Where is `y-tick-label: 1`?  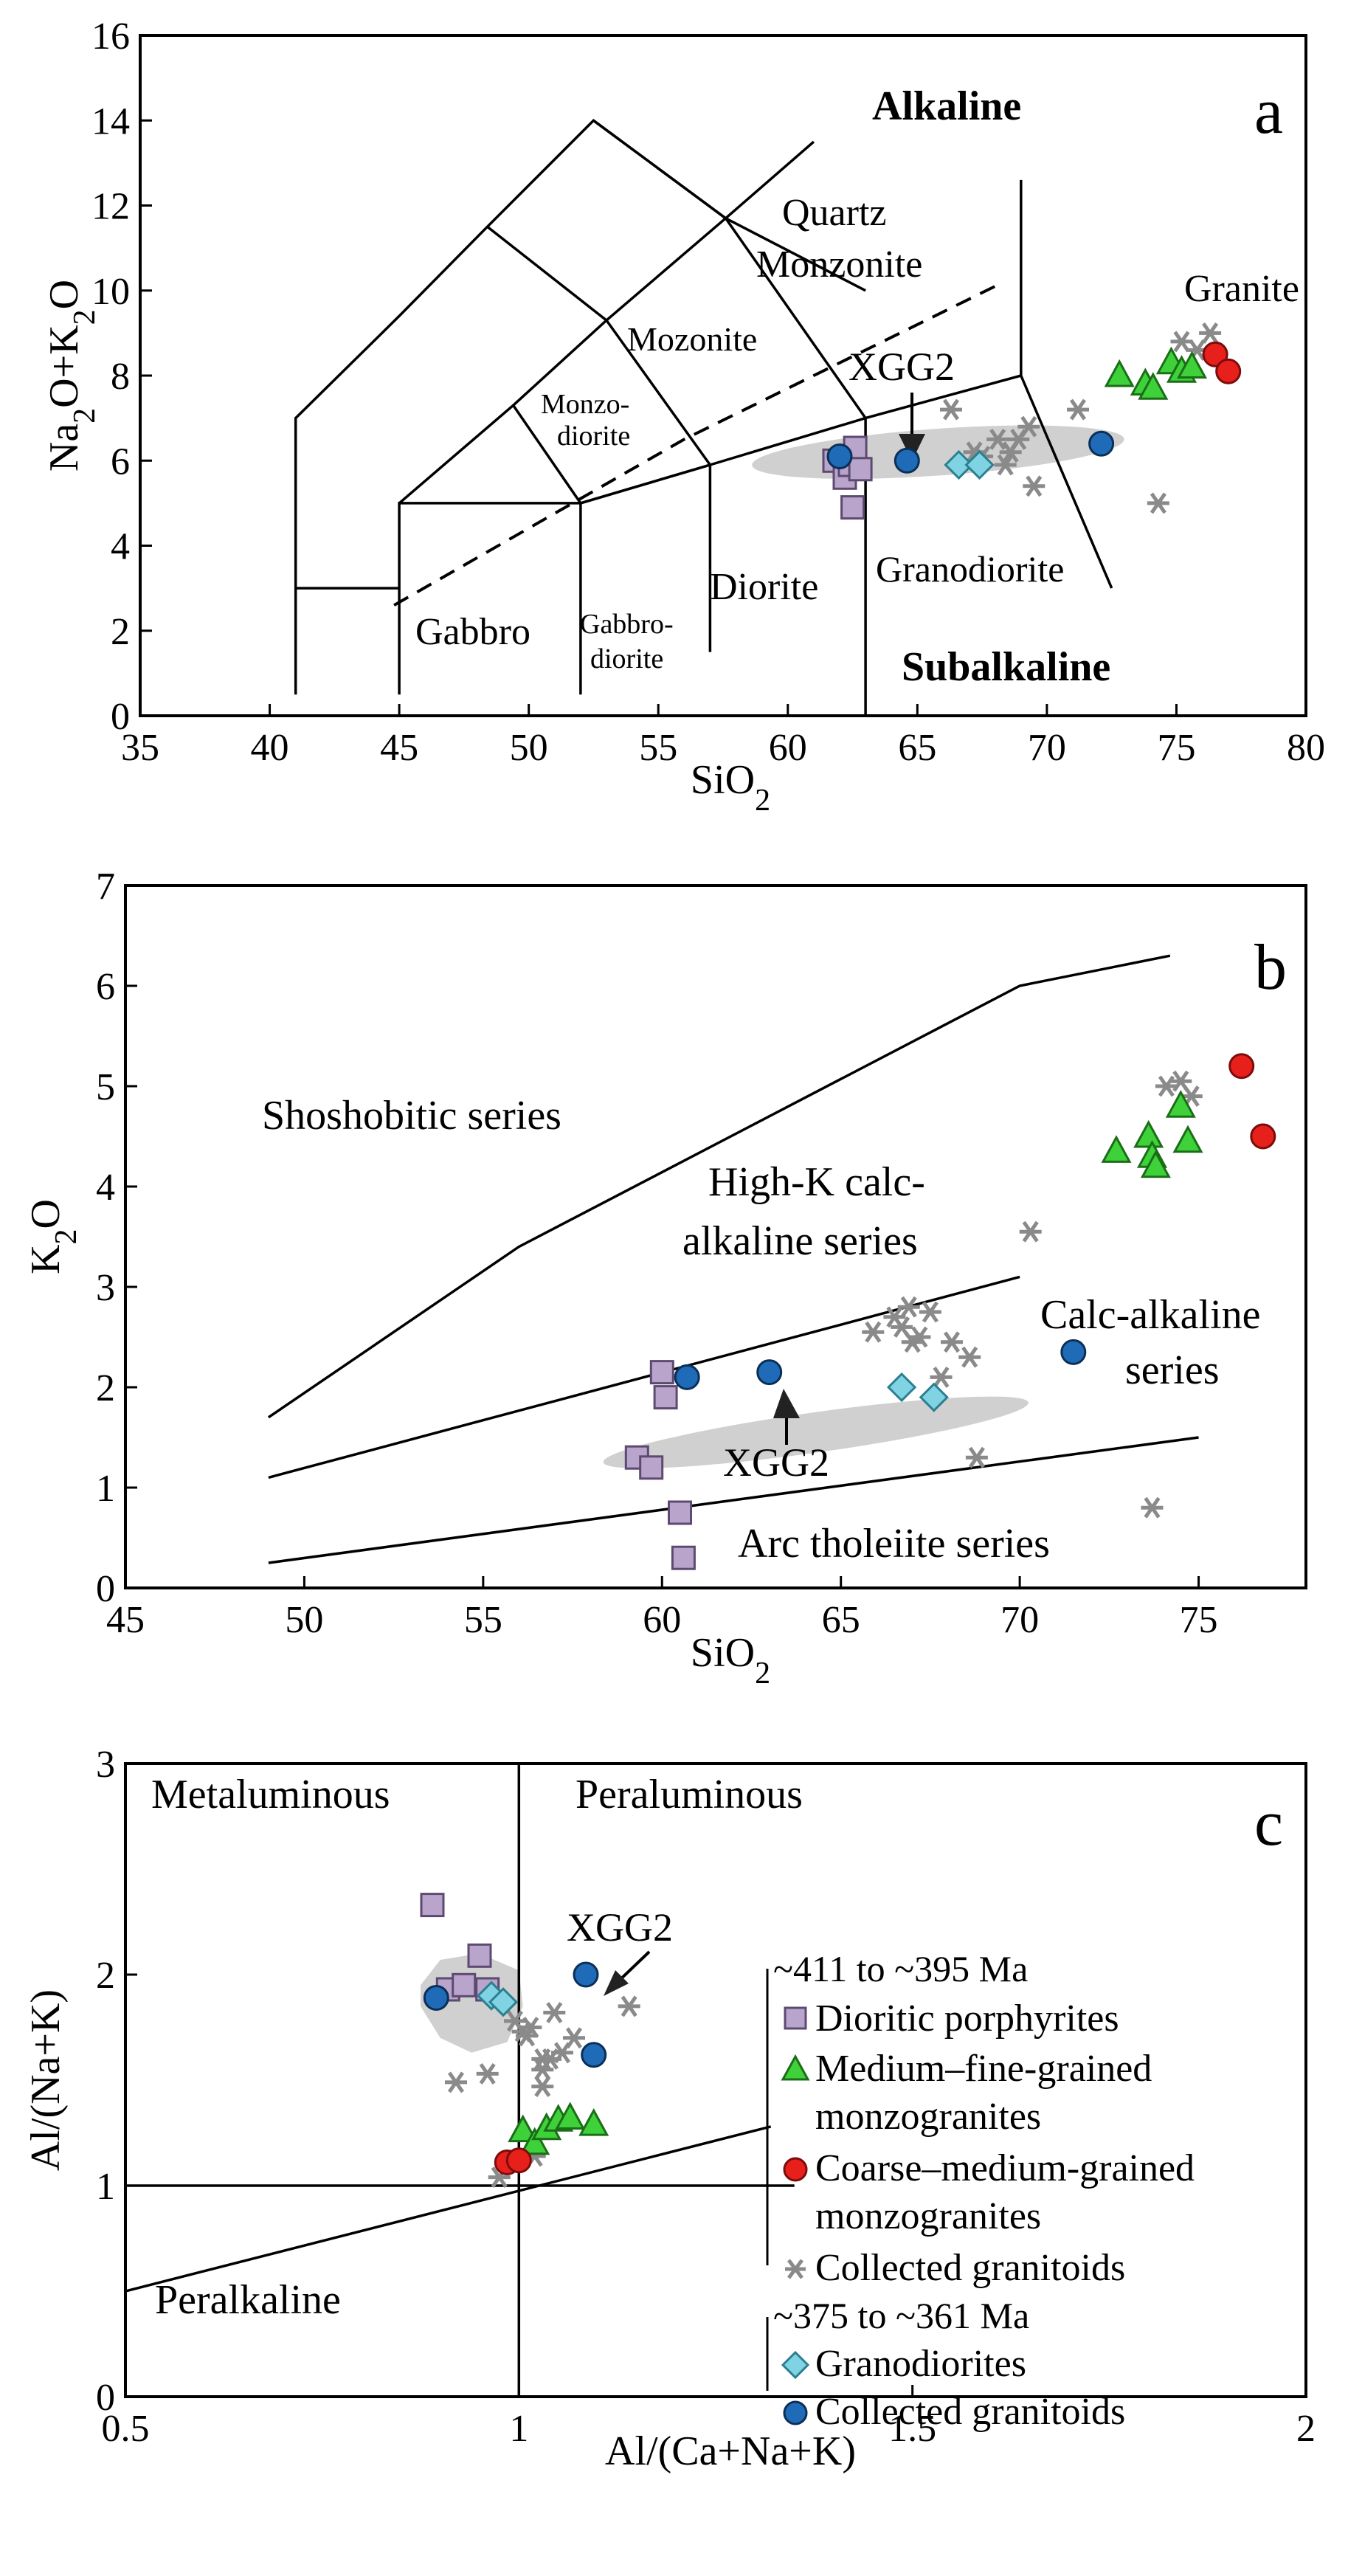
y-tick-label: 1 is located at coordinates (105, 1489).